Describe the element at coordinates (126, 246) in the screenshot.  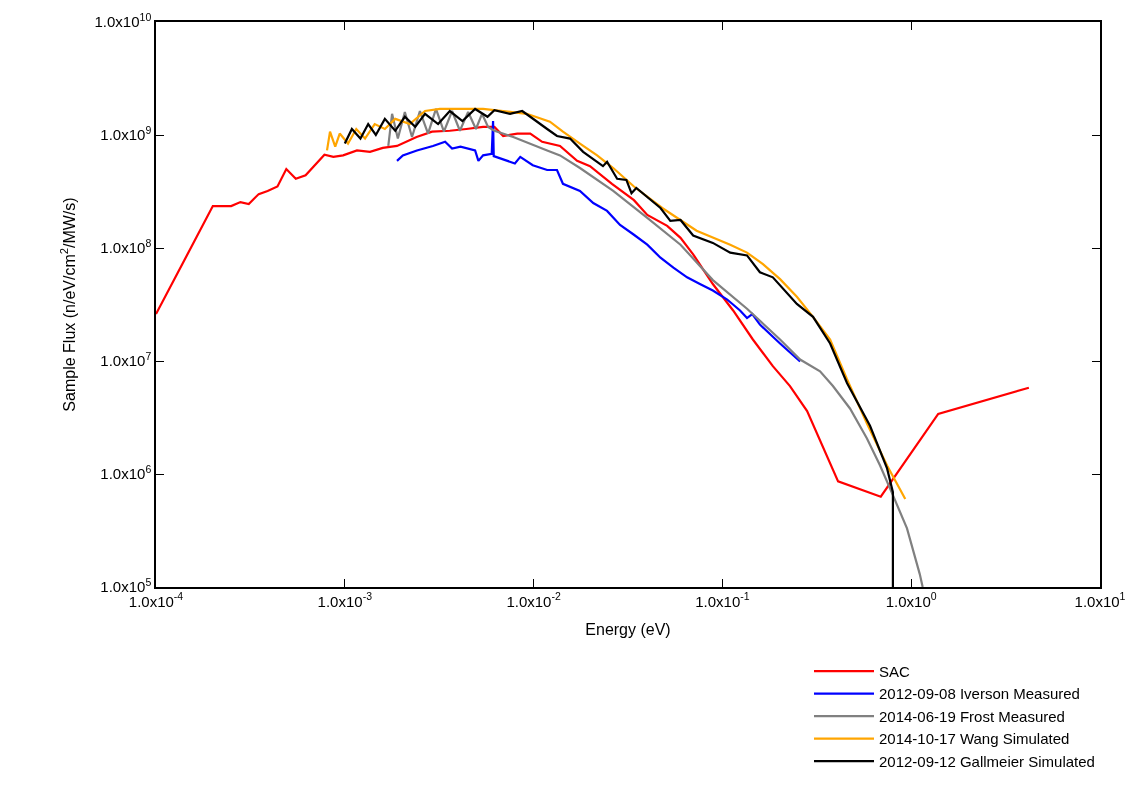
I see `y-tick-label: 1.0x10$^{8}$` at that location.